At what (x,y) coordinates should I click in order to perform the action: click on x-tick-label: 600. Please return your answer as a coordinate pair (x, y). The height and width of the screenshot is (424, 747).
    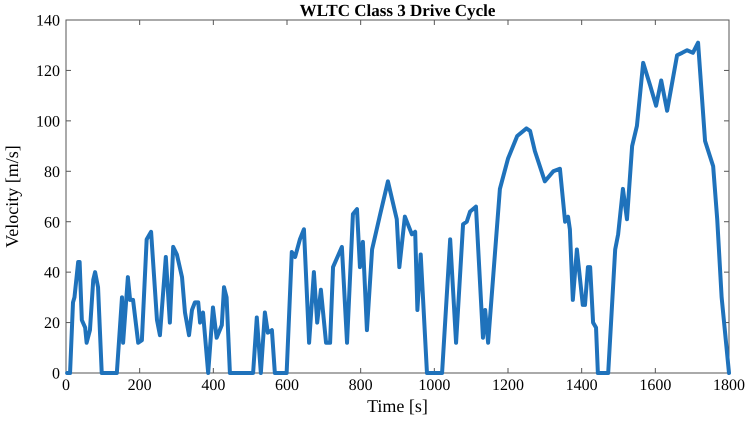
    Looking at the image, I should click on (287, 385).